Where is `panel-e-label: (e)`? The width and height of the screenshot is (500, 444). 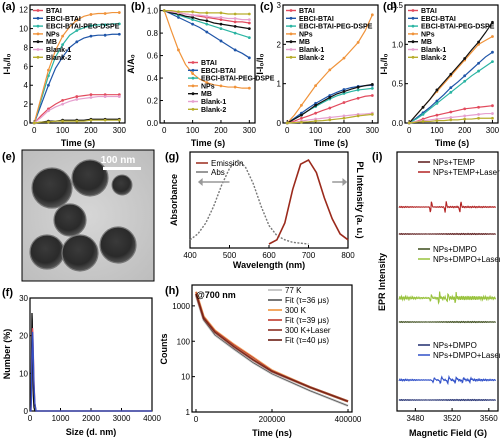
panel-e-label: (e) is located at coordinates (9, 157).